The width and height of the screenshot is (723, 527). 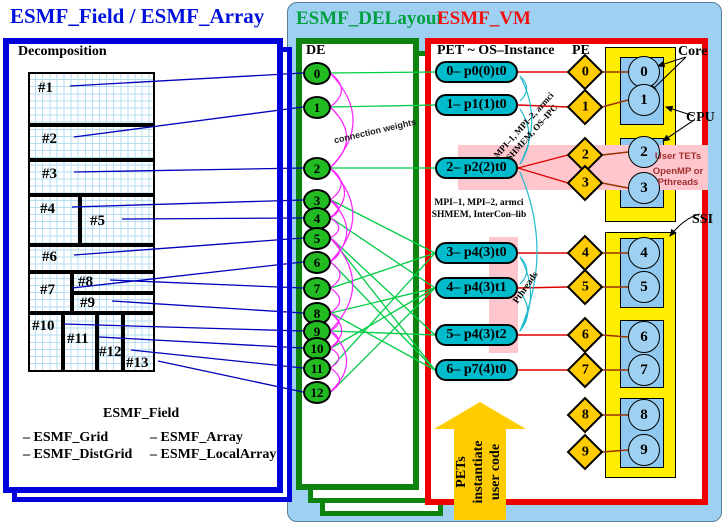 I want to click on pet1-to-pe1, so click(x=543, y=106).